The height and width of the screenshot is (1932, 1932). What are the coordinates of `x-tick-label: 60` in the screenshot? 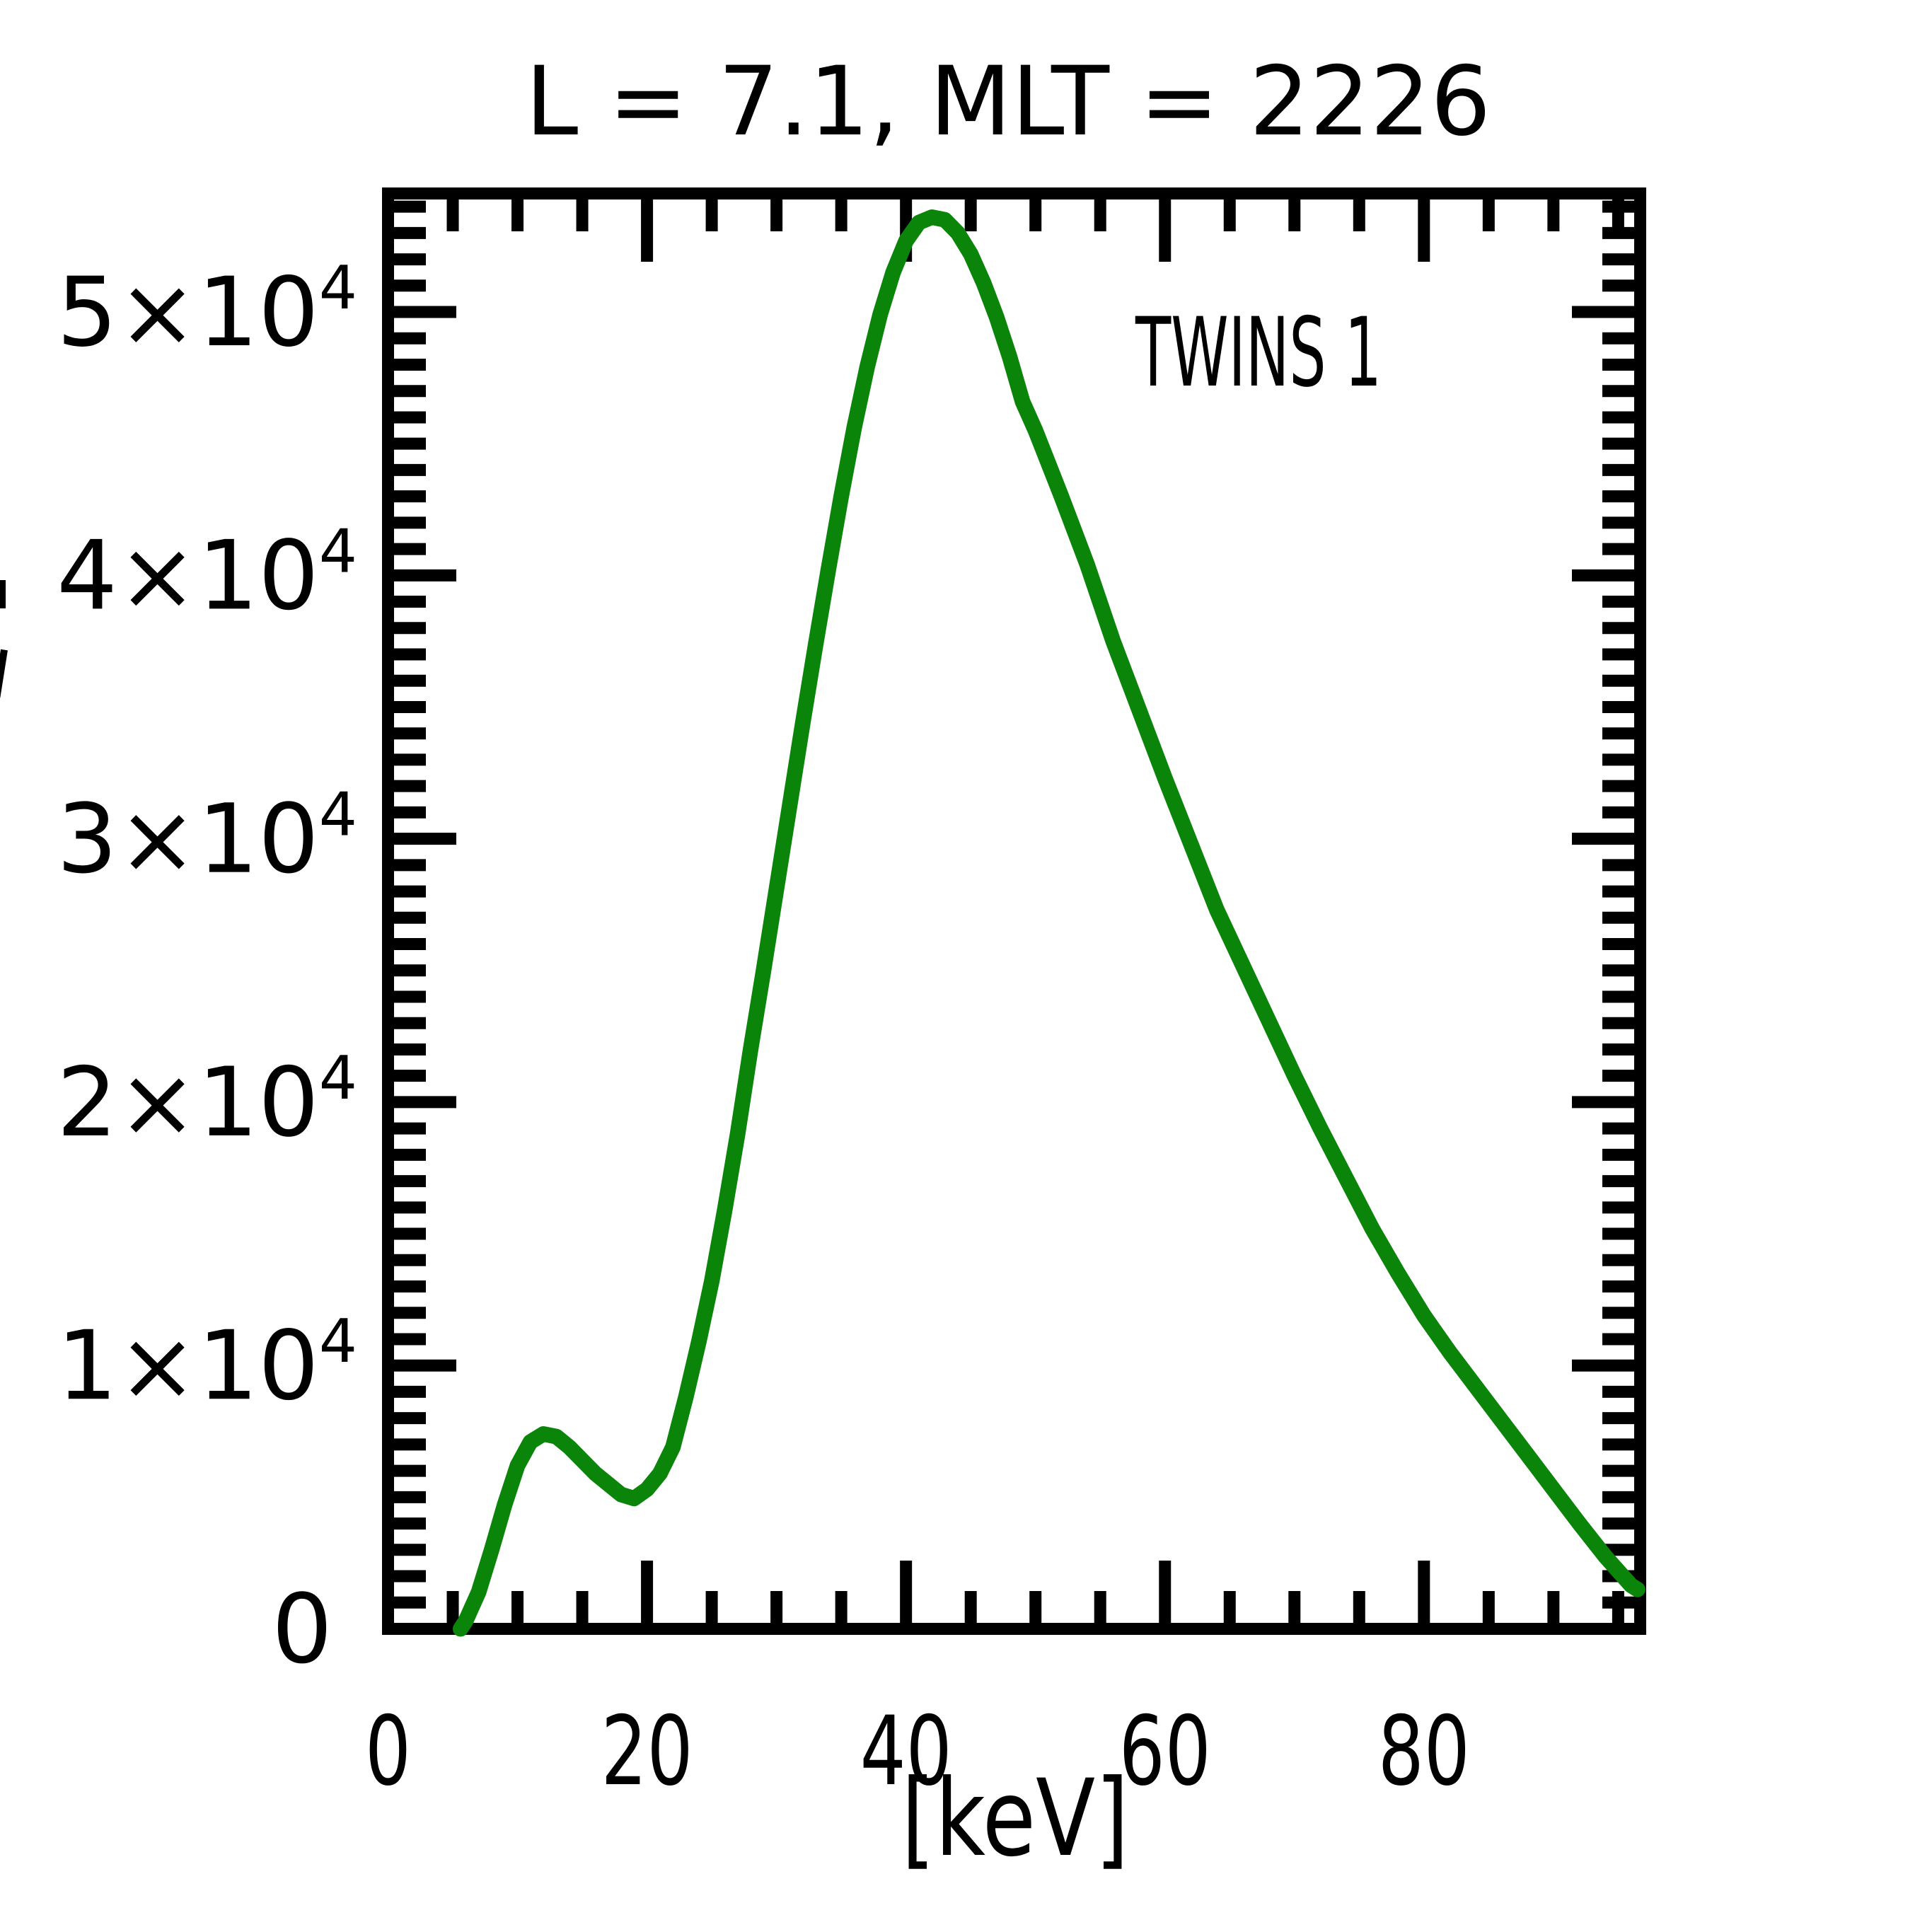 It's located at (1165, 1751).